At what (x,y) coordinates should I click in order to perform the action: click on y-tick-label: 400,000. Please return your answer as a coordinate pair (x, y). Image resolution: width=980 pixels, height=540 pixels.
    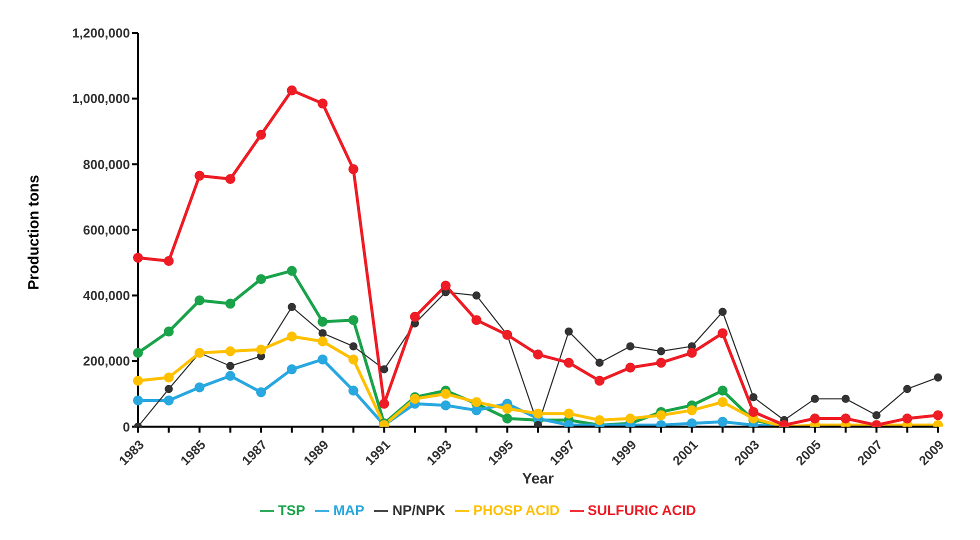
    Looking at the image, I should click on (106, 296).